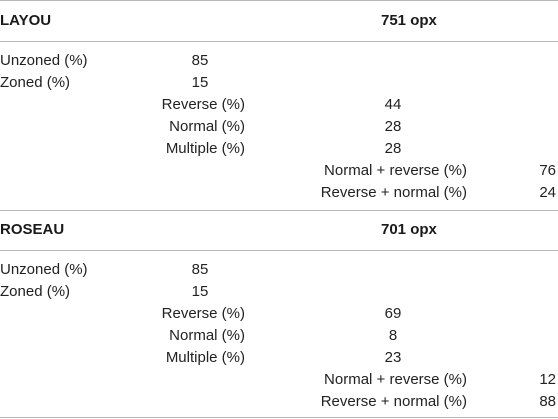 This screenshot has height=419, width=558. What do you see at coordinates (393, 148) in the screenshot?
I see `multiple-value: 28` at bounding box center [393, 148].